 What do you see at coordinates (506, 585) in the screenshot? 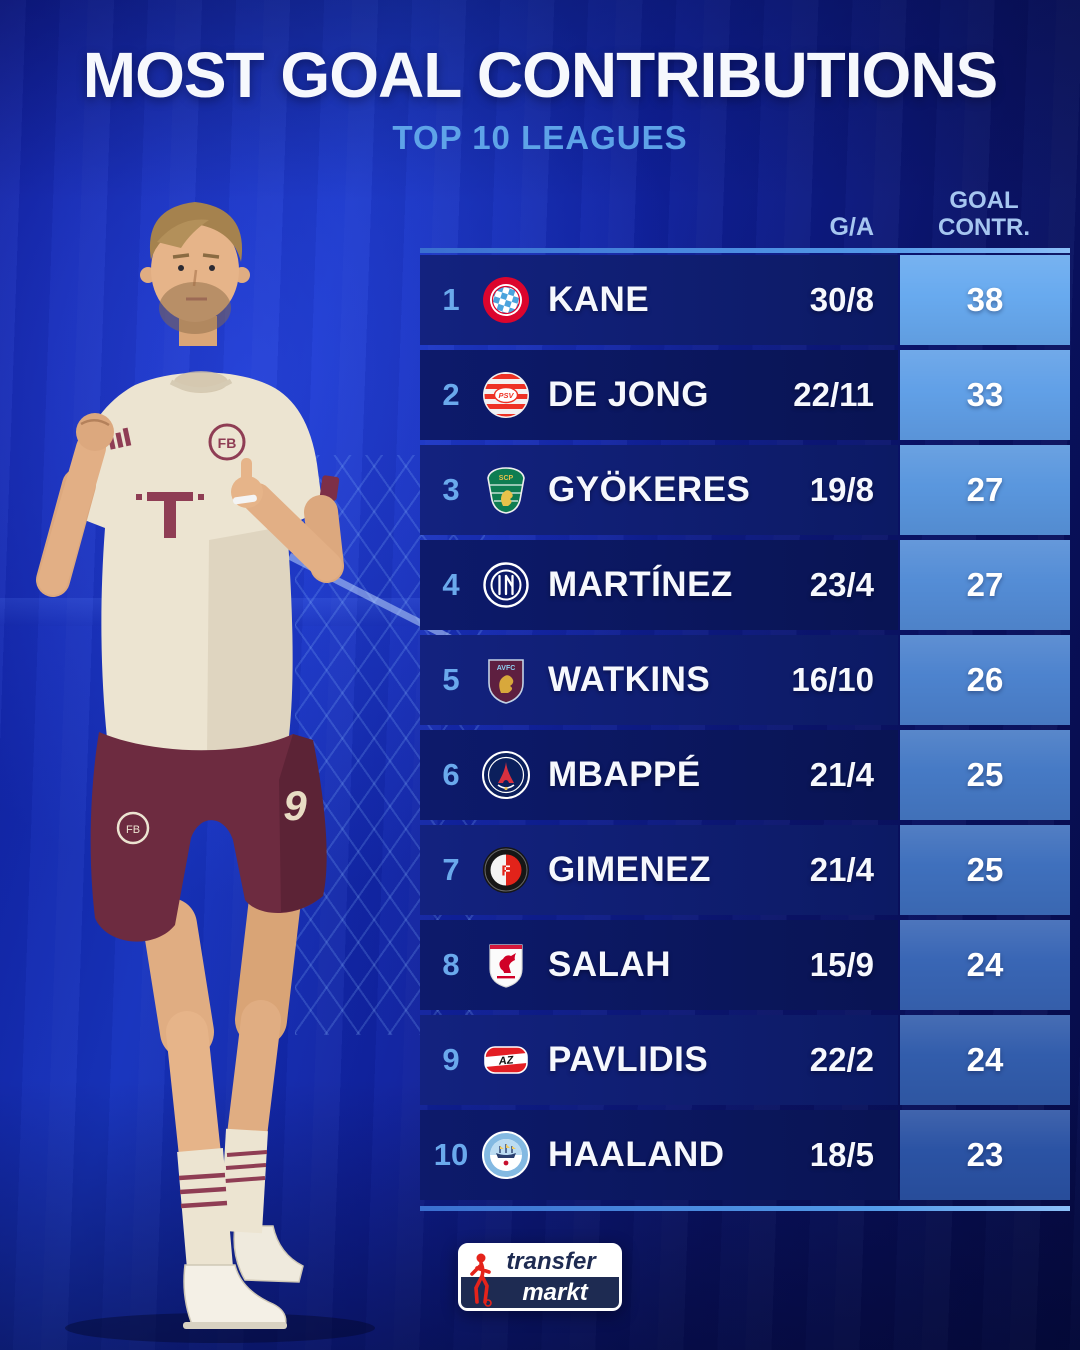
I see `inter-milan-badge` at bounding box center [506, 585].